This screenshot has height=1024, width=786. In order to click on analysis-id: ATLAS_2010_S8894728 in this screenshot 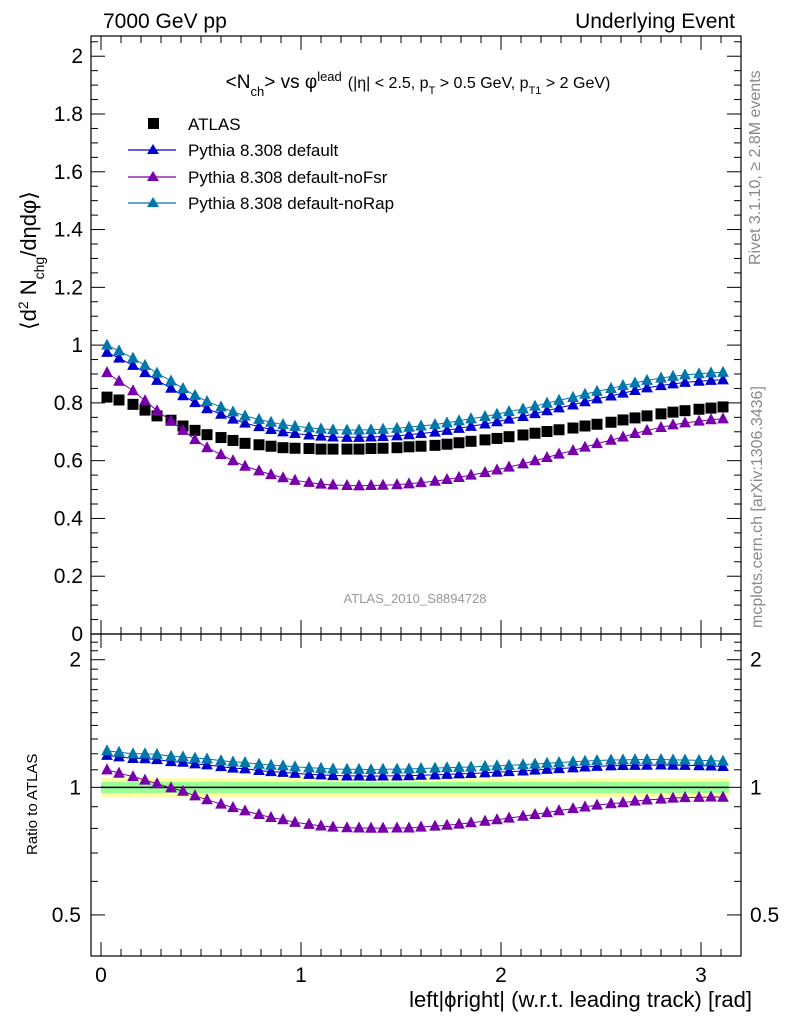, I will do `click(415, 598)`.